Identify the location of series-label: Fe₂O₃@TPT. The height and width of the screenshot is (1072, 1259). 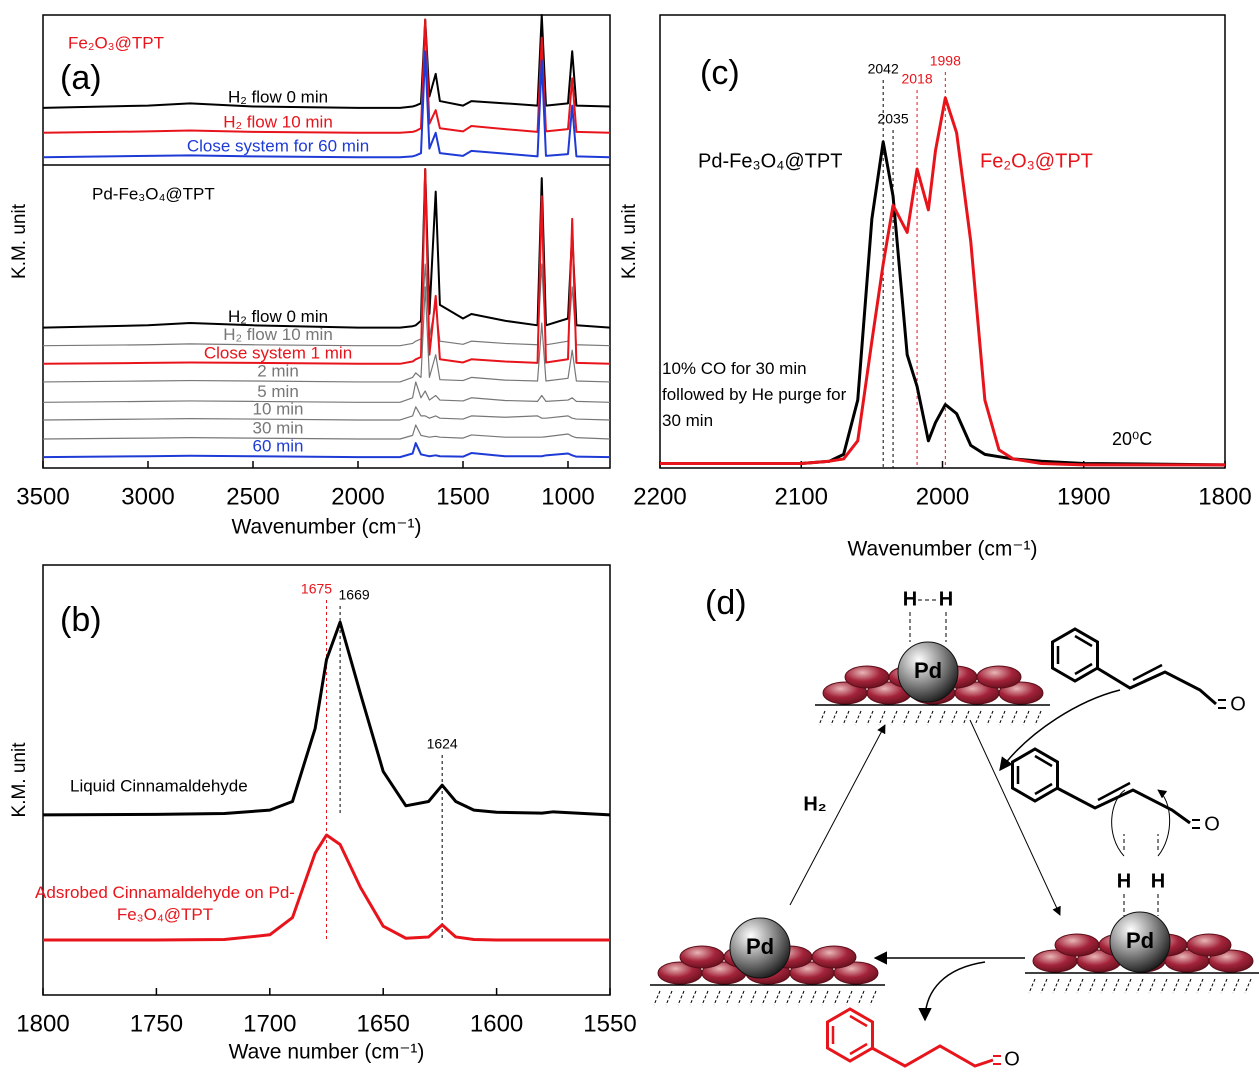
(1036, 161).